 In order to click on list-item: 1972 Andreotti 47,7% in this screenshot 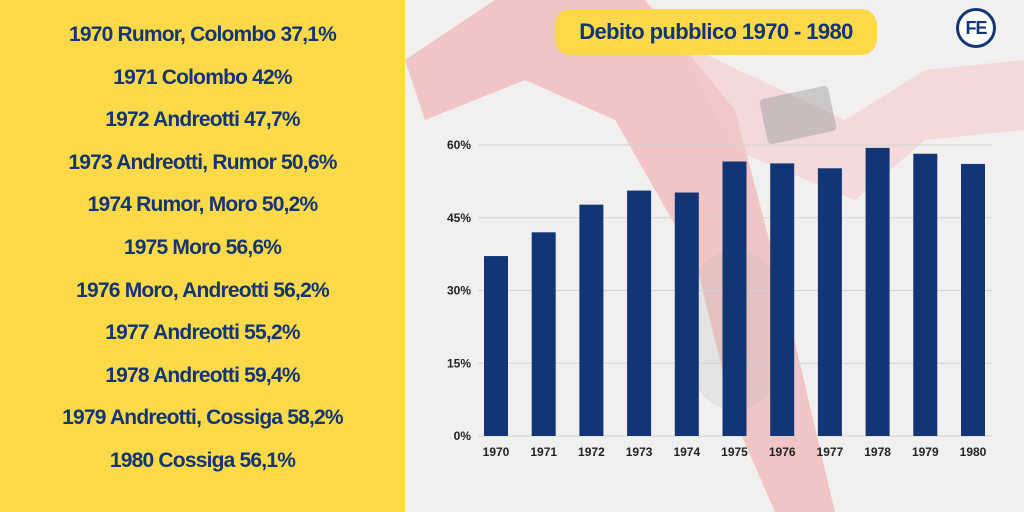, I will do `click(202, 120)`.